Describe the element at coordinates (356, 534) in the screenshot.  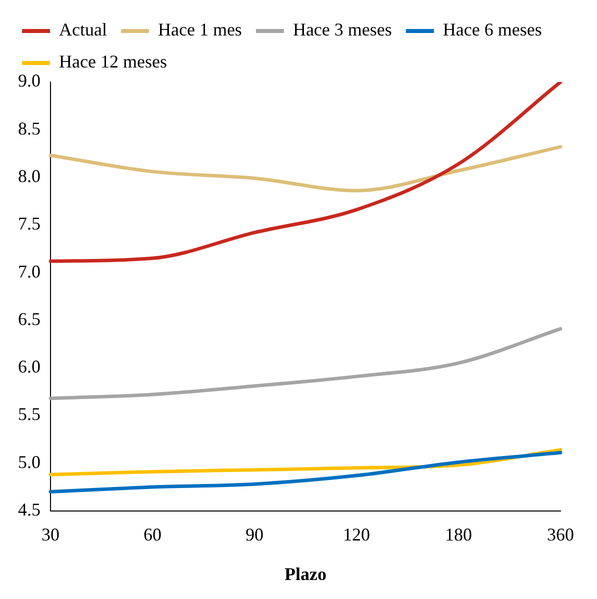
I see `x-tick-label: 120` at that location.